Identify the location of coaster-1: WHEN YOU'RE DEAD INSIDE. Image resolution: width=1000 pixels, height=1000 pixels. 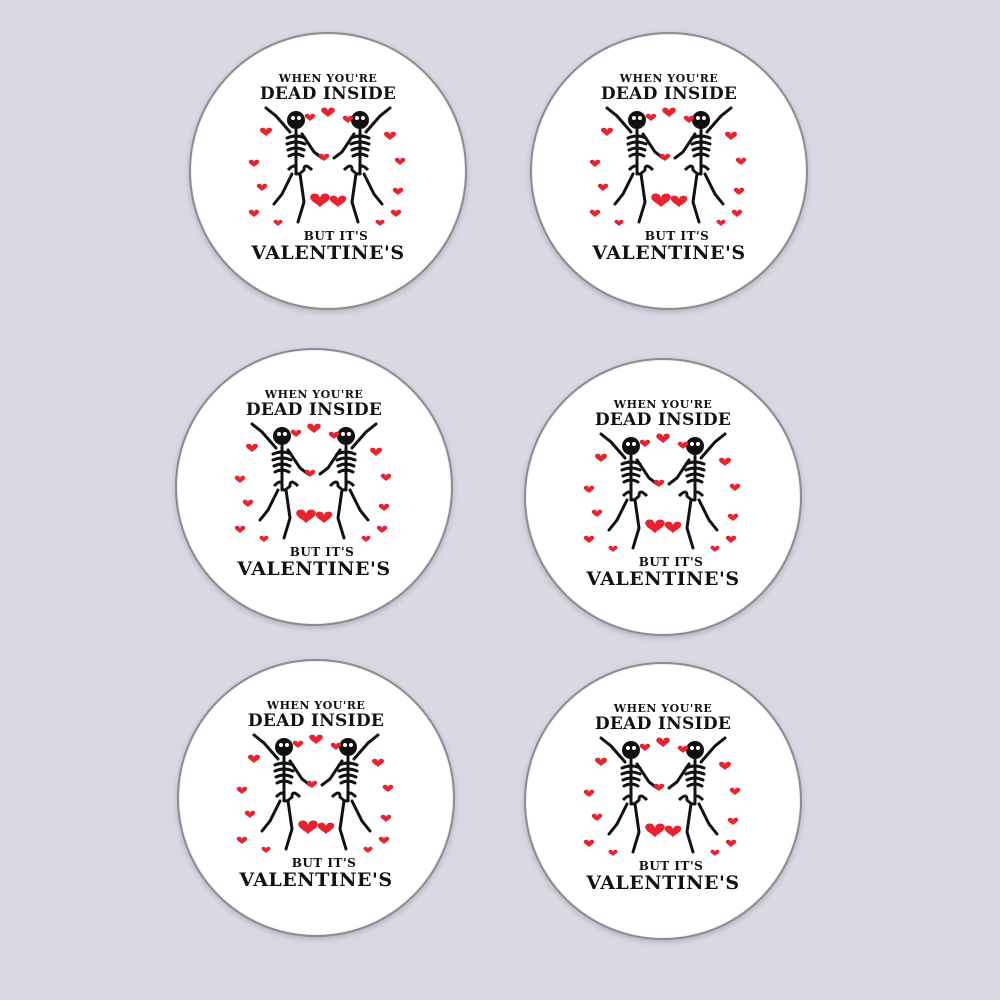
(328, 171).